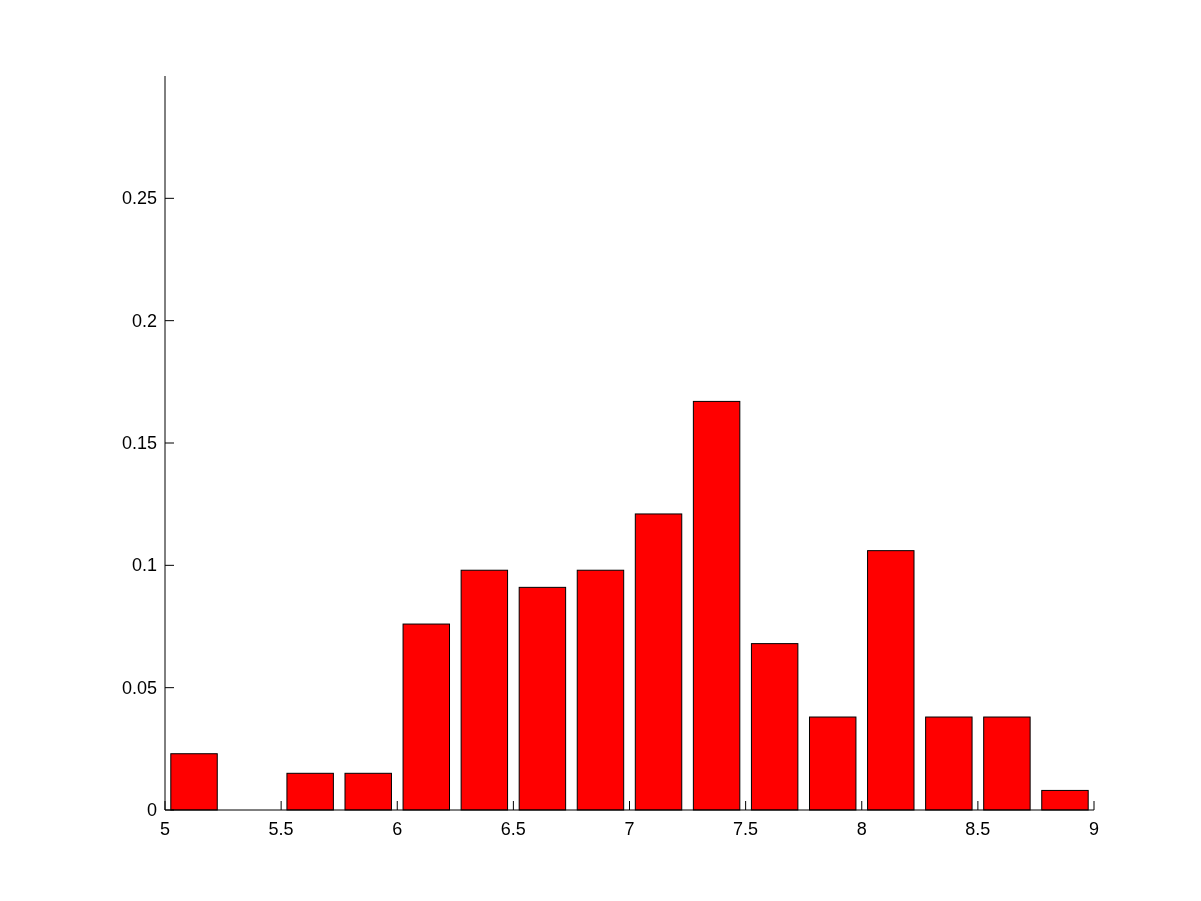 This screenshot has width=1201, height=901. I want to click on y-tick-label: 0.2, so click(144, 320).